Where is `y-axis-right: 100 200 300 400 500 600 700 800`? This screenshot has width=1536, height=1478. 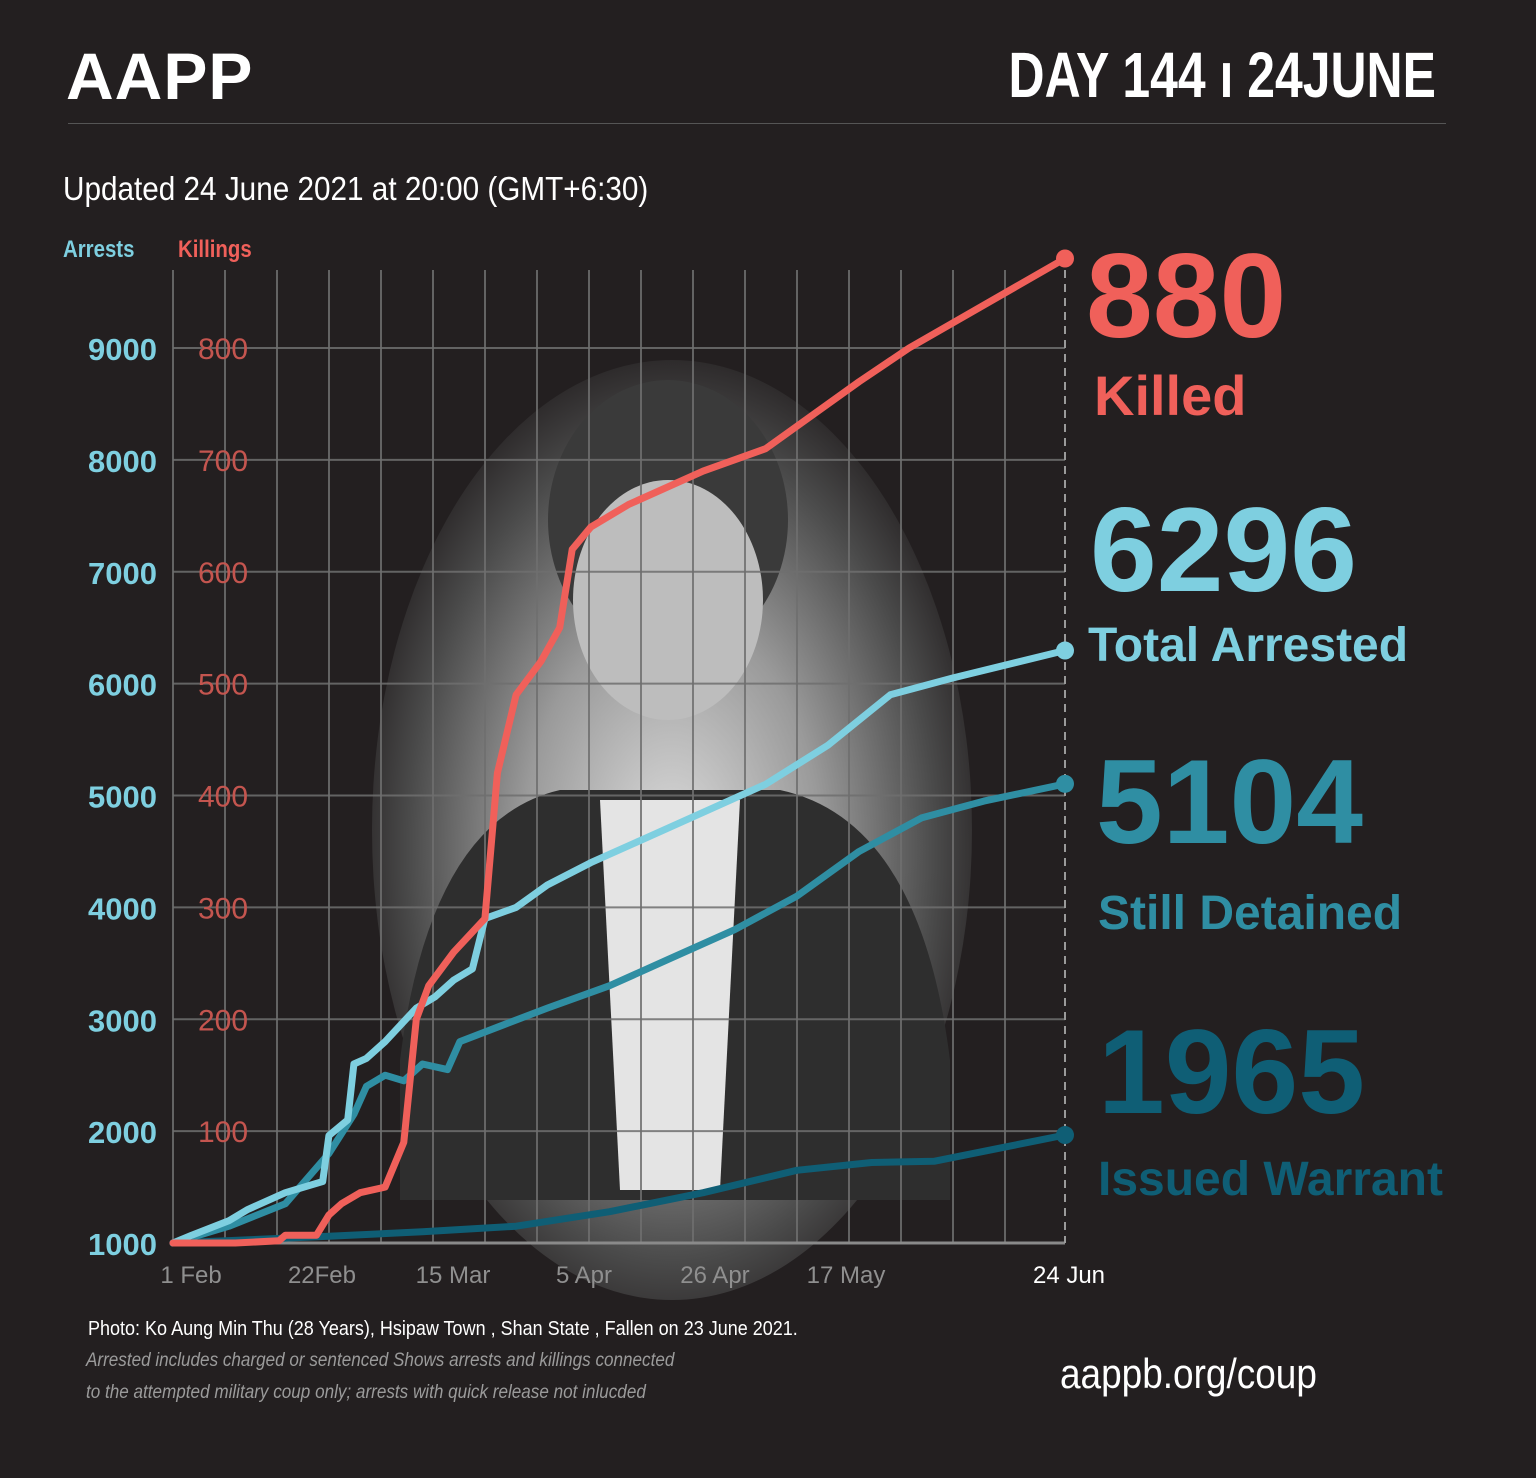 y-axis-right: 100 200 300 400 500 600 700 800 is located at coordinates (223, 741).